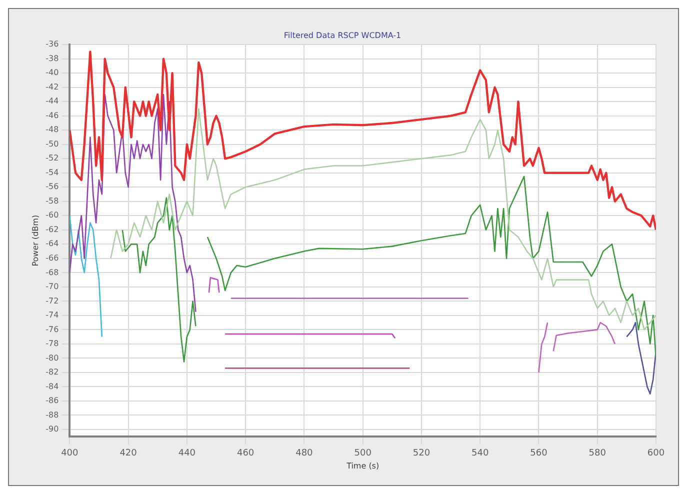  What do you see at coordinates (421, 453) in the screenshot?
I see `x-tick-label: 520` at bounding box center [421, 453].